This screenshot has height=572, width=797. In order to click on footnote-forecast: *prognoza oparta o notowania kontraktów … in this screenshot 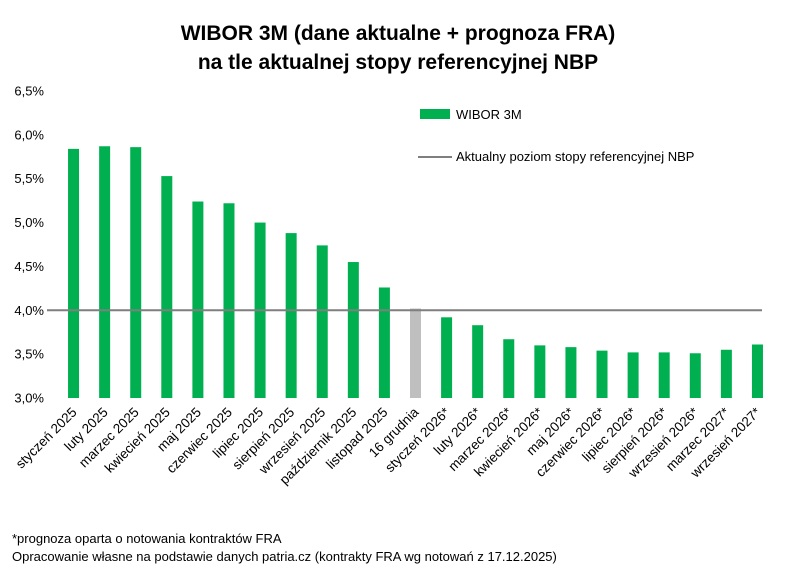, I will do `click(147, 538)`.